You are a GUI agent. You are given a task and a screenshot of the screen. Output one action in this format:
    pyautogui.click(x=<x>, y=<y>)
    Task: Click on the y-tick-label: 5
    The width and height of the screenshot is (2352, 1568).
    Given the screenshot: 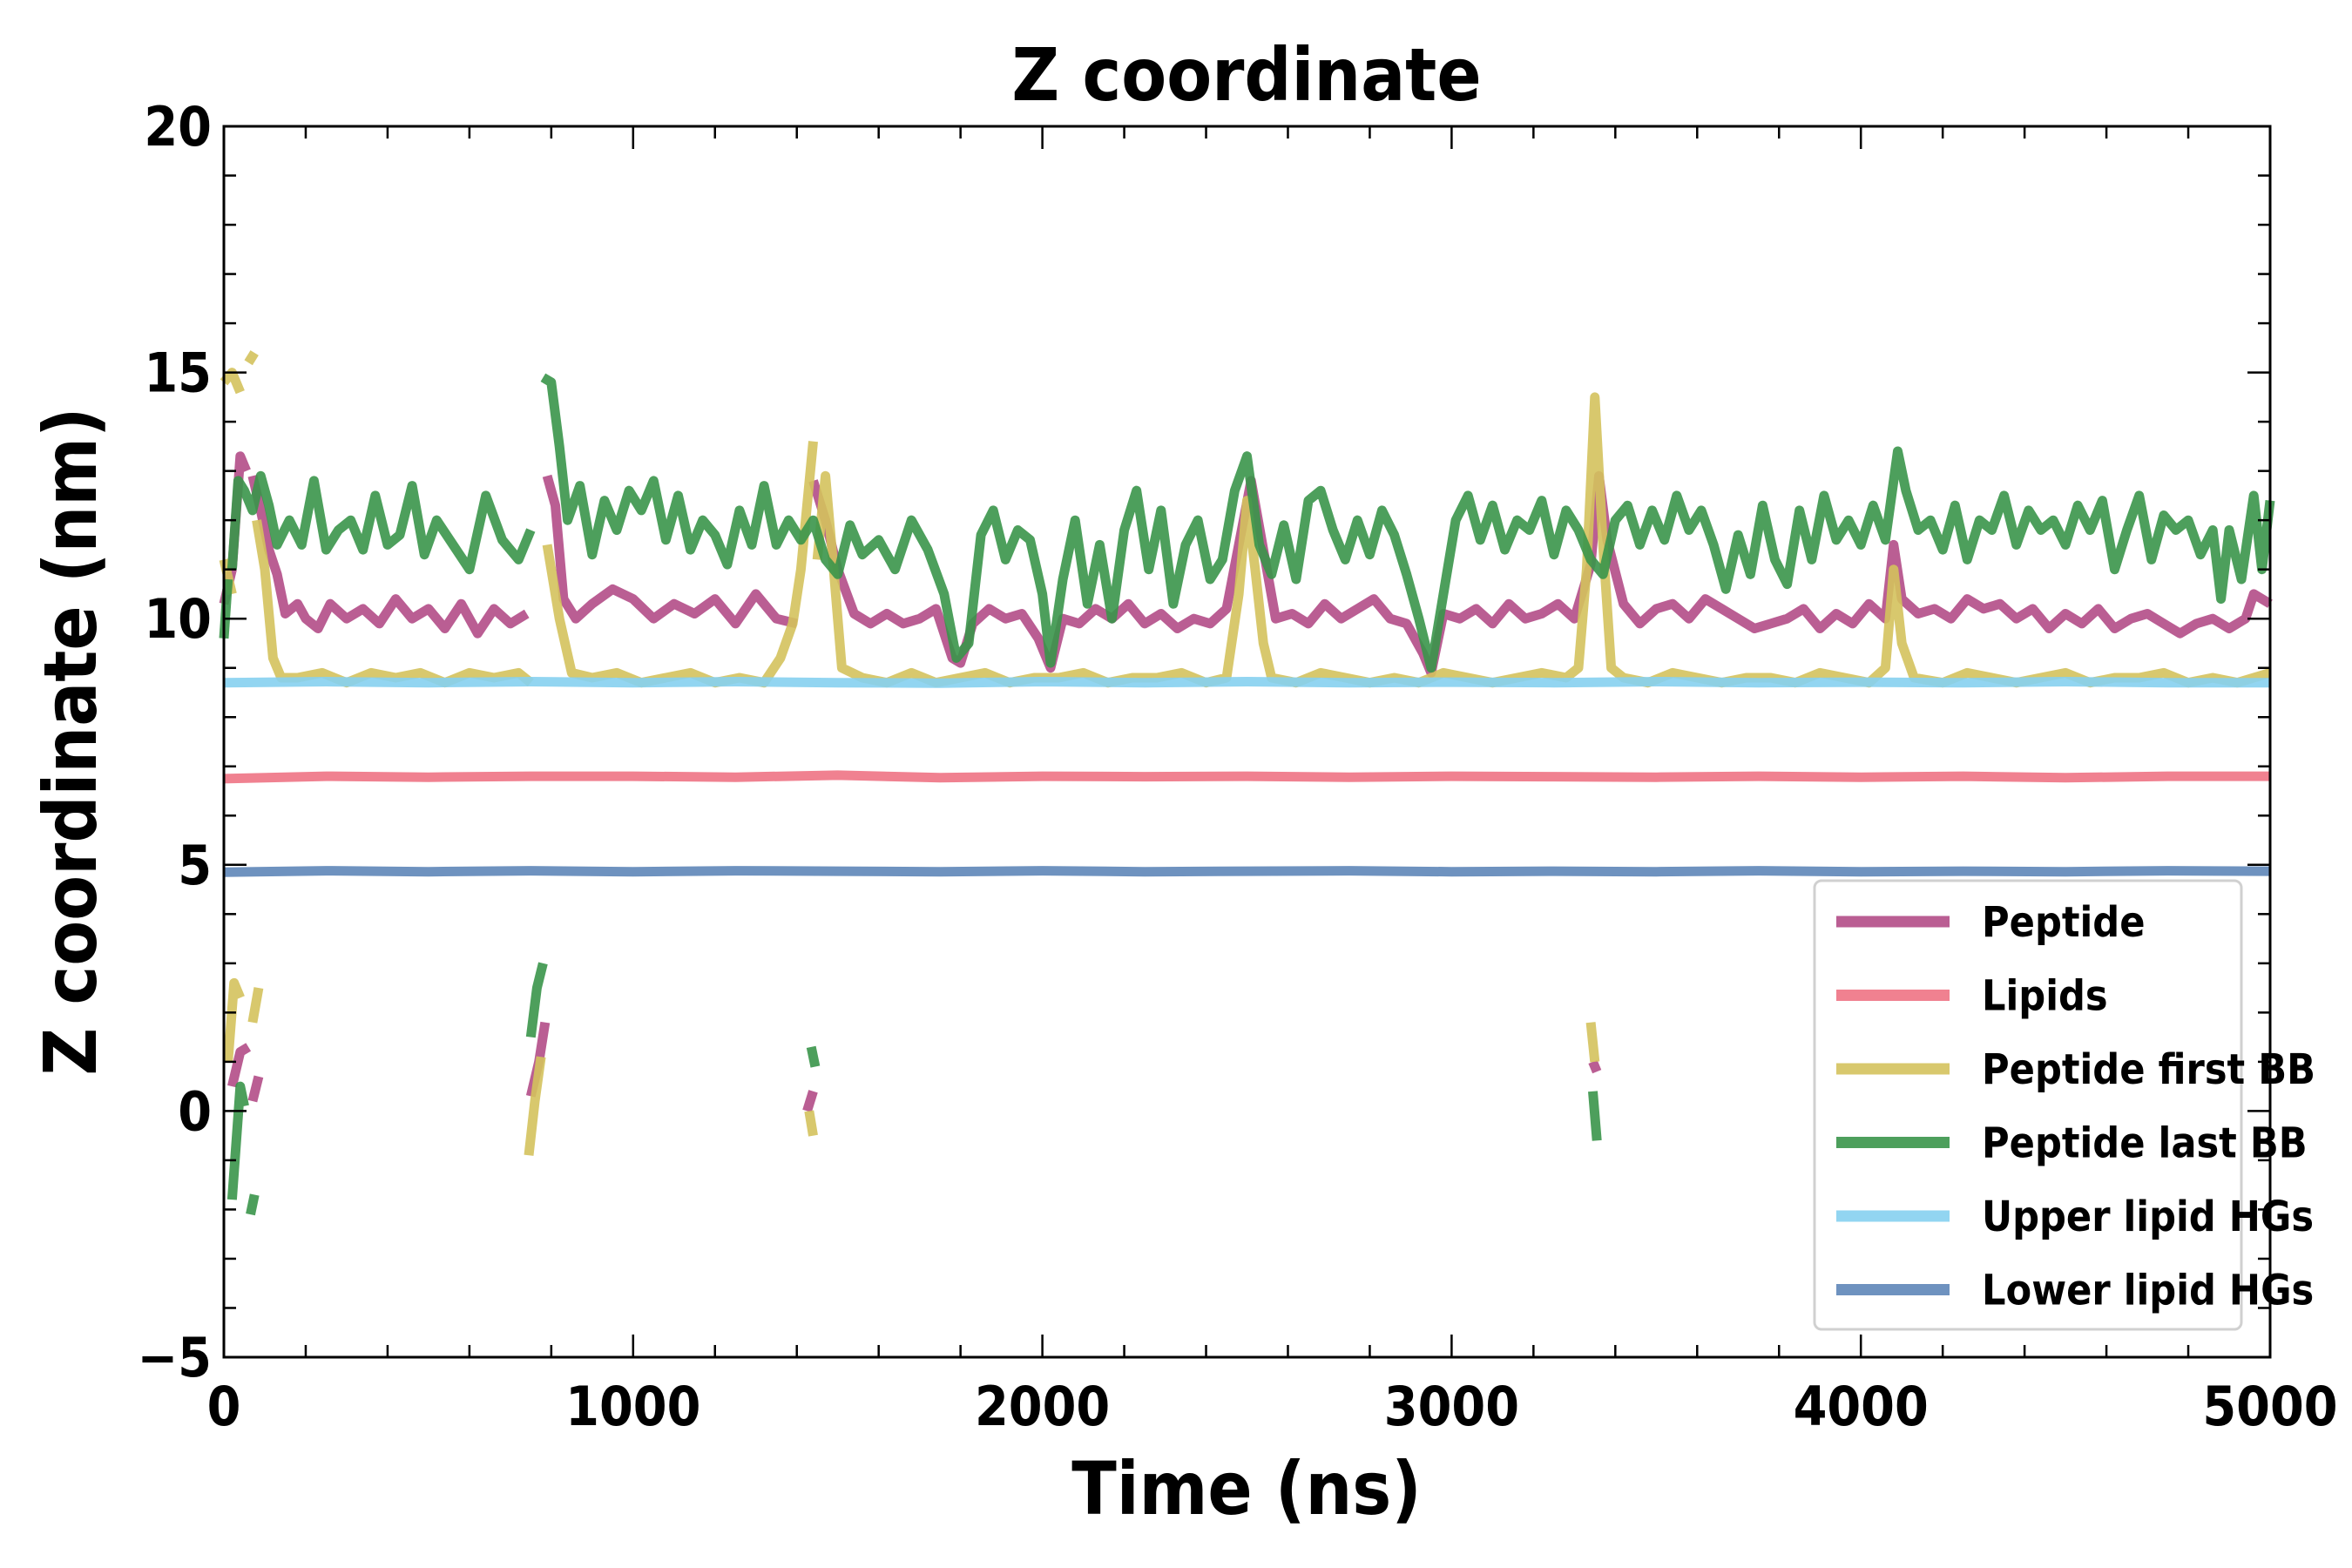 What is the action you would take?
    pyautogui.click(x=195, y=865)
    